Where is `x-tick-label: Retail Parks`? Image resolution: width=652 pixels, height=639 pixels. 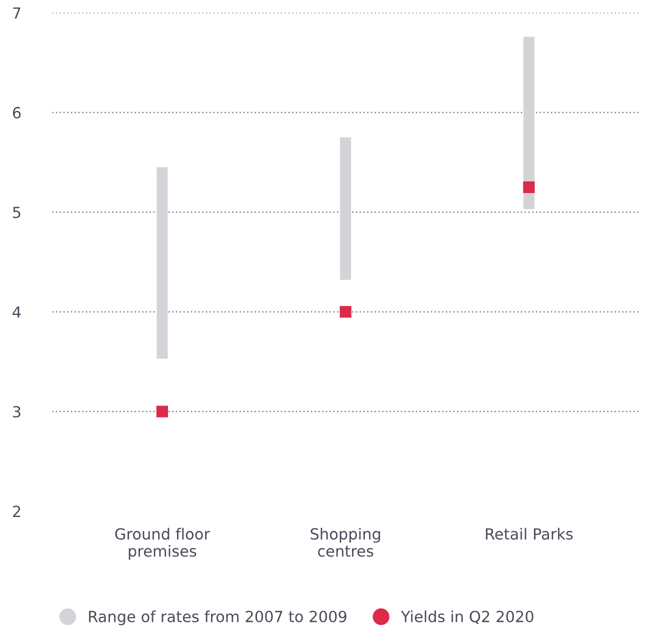 x-tick-label: Retail Parks is located at coordinates (529, 534).